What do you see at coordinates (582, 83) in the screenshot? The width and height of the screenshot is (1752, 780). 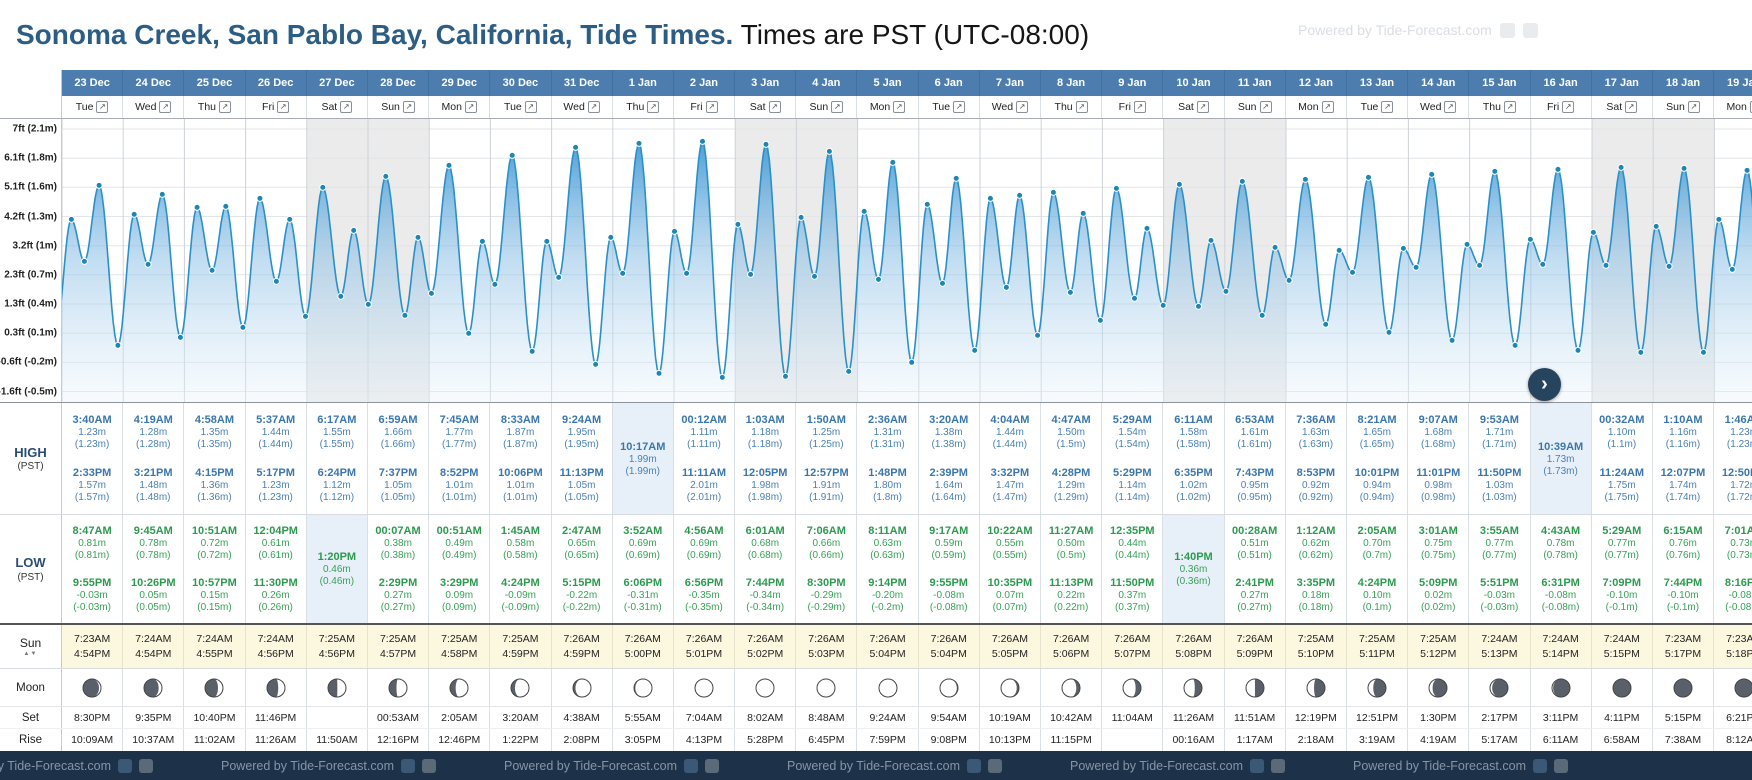 I see `date-cell: 31 Dec` at bounding box center [582, 83].